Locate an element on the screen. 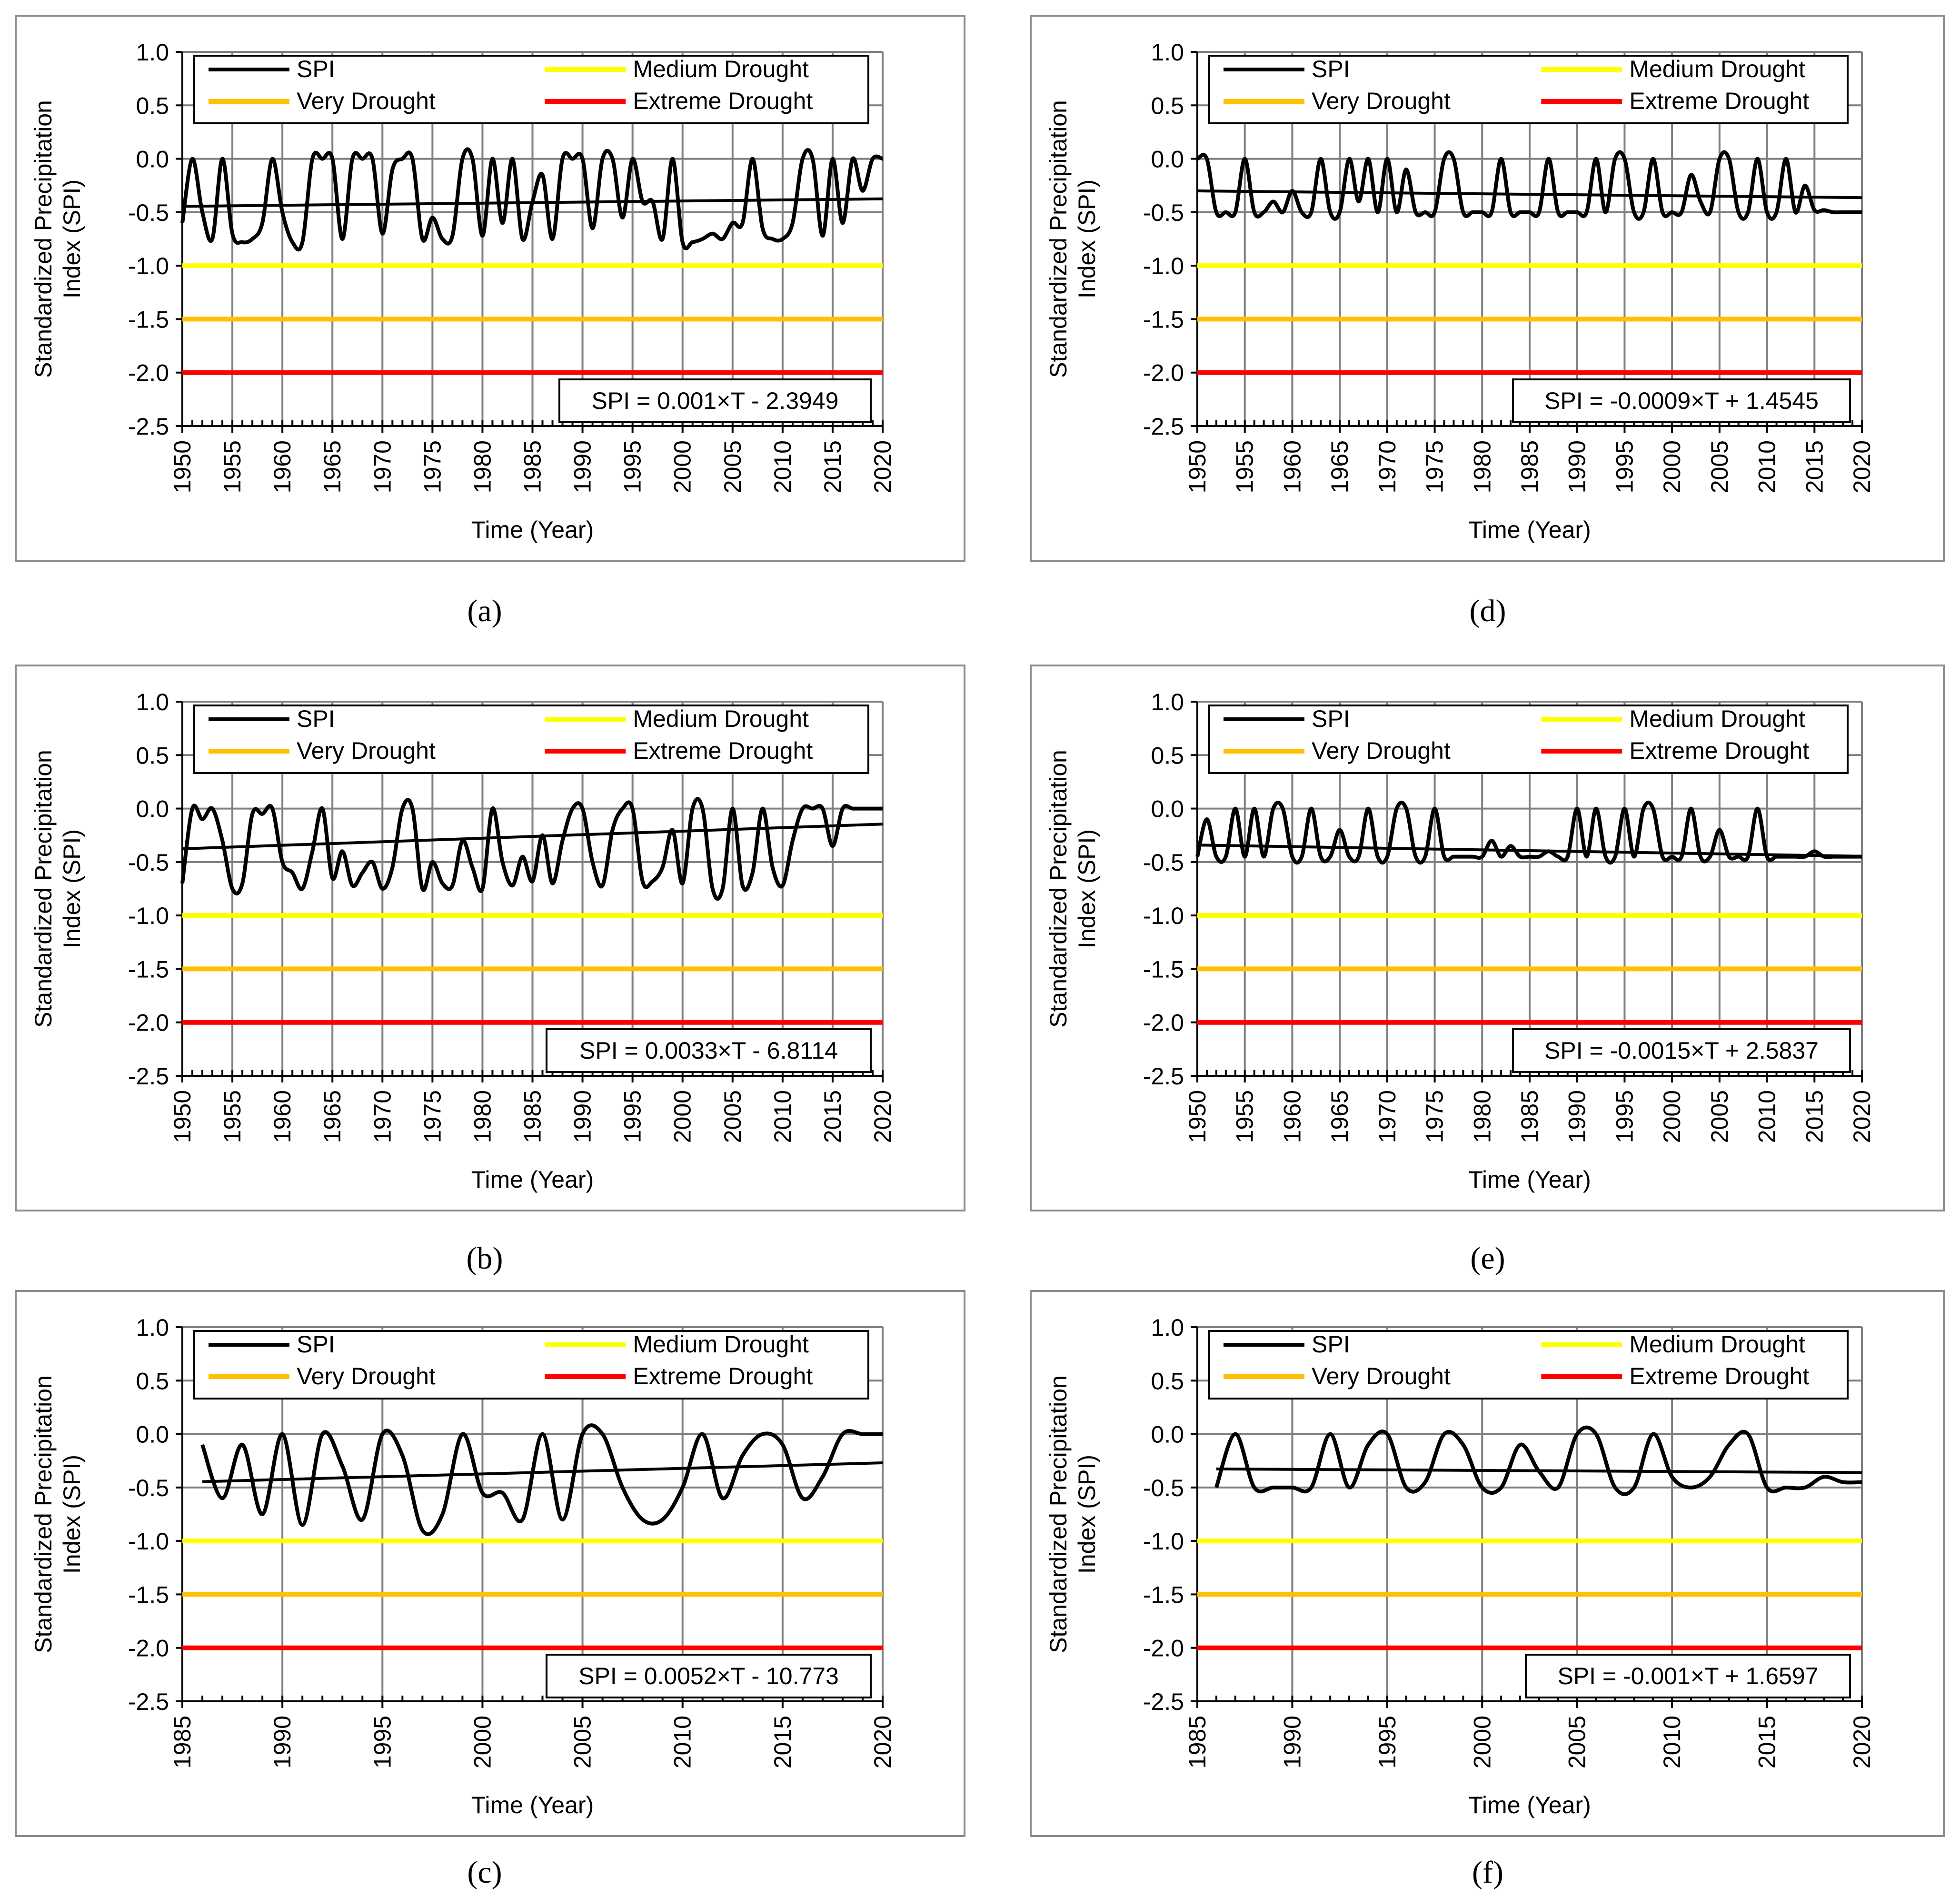 The height and width of the screenshot is (1896, 1960). trend-equation-label: SPI = 0.0033×T - 6.8114 is located at coordinates (708, 1050).